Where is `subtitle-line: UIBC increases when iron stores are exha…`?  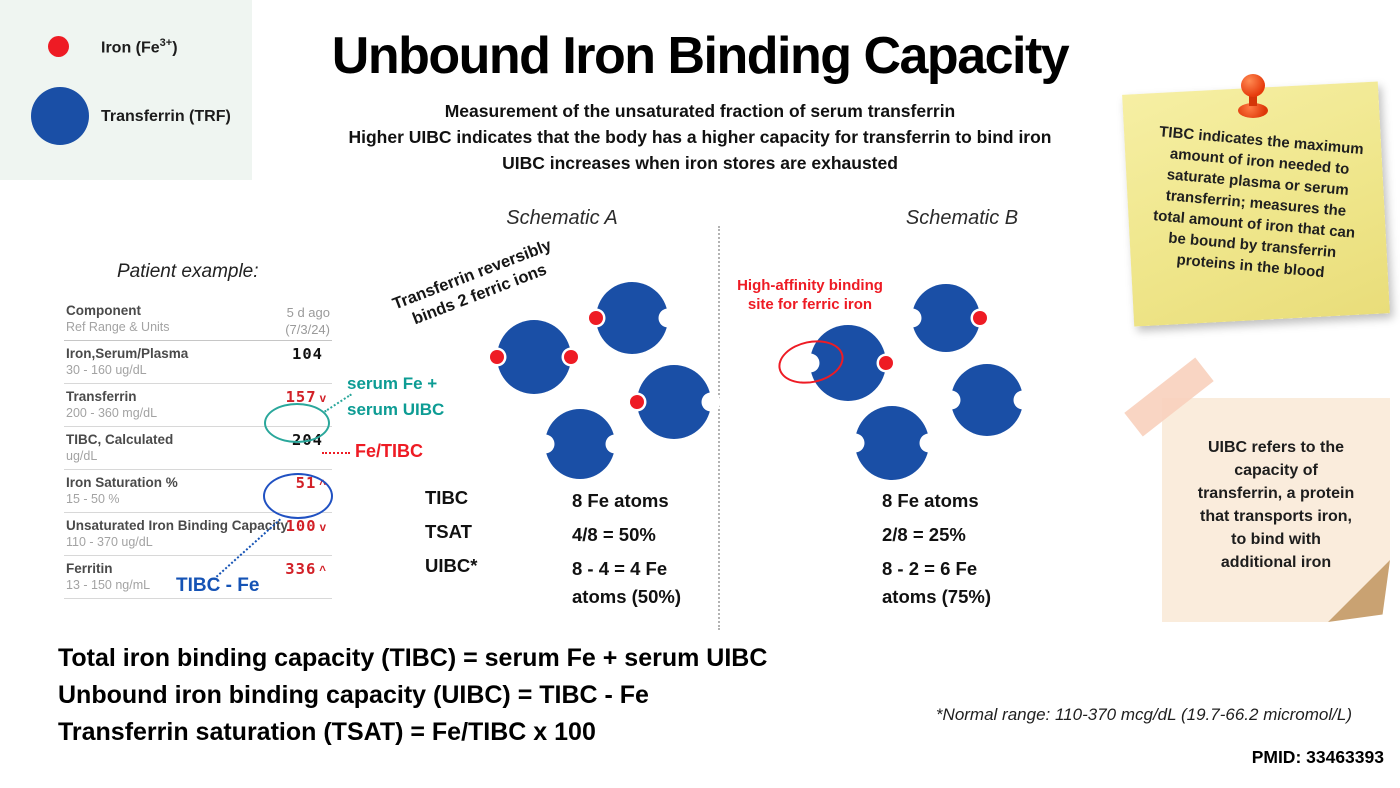
subtitle-line: UIBC increases when iron stores are exha… is located at coordinates (700, 163).